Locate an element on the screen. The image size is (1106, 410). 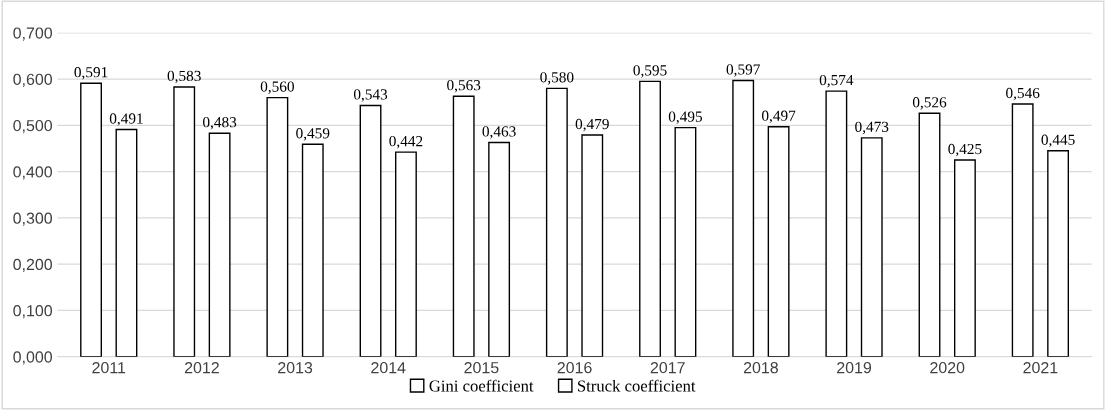
data-label: 0,591 is located at coordinates (91, 73).